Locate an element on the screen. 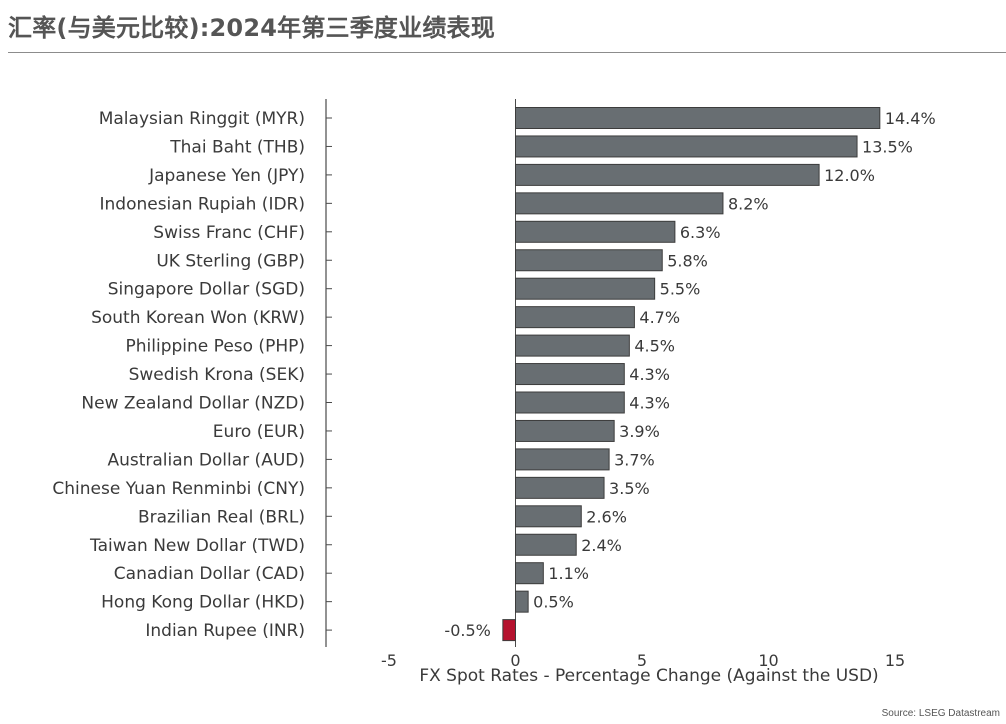 This screenshot has height=724, width=1006. category-label: Swedish Krona (SEK) is located at coordinates (217, 375).